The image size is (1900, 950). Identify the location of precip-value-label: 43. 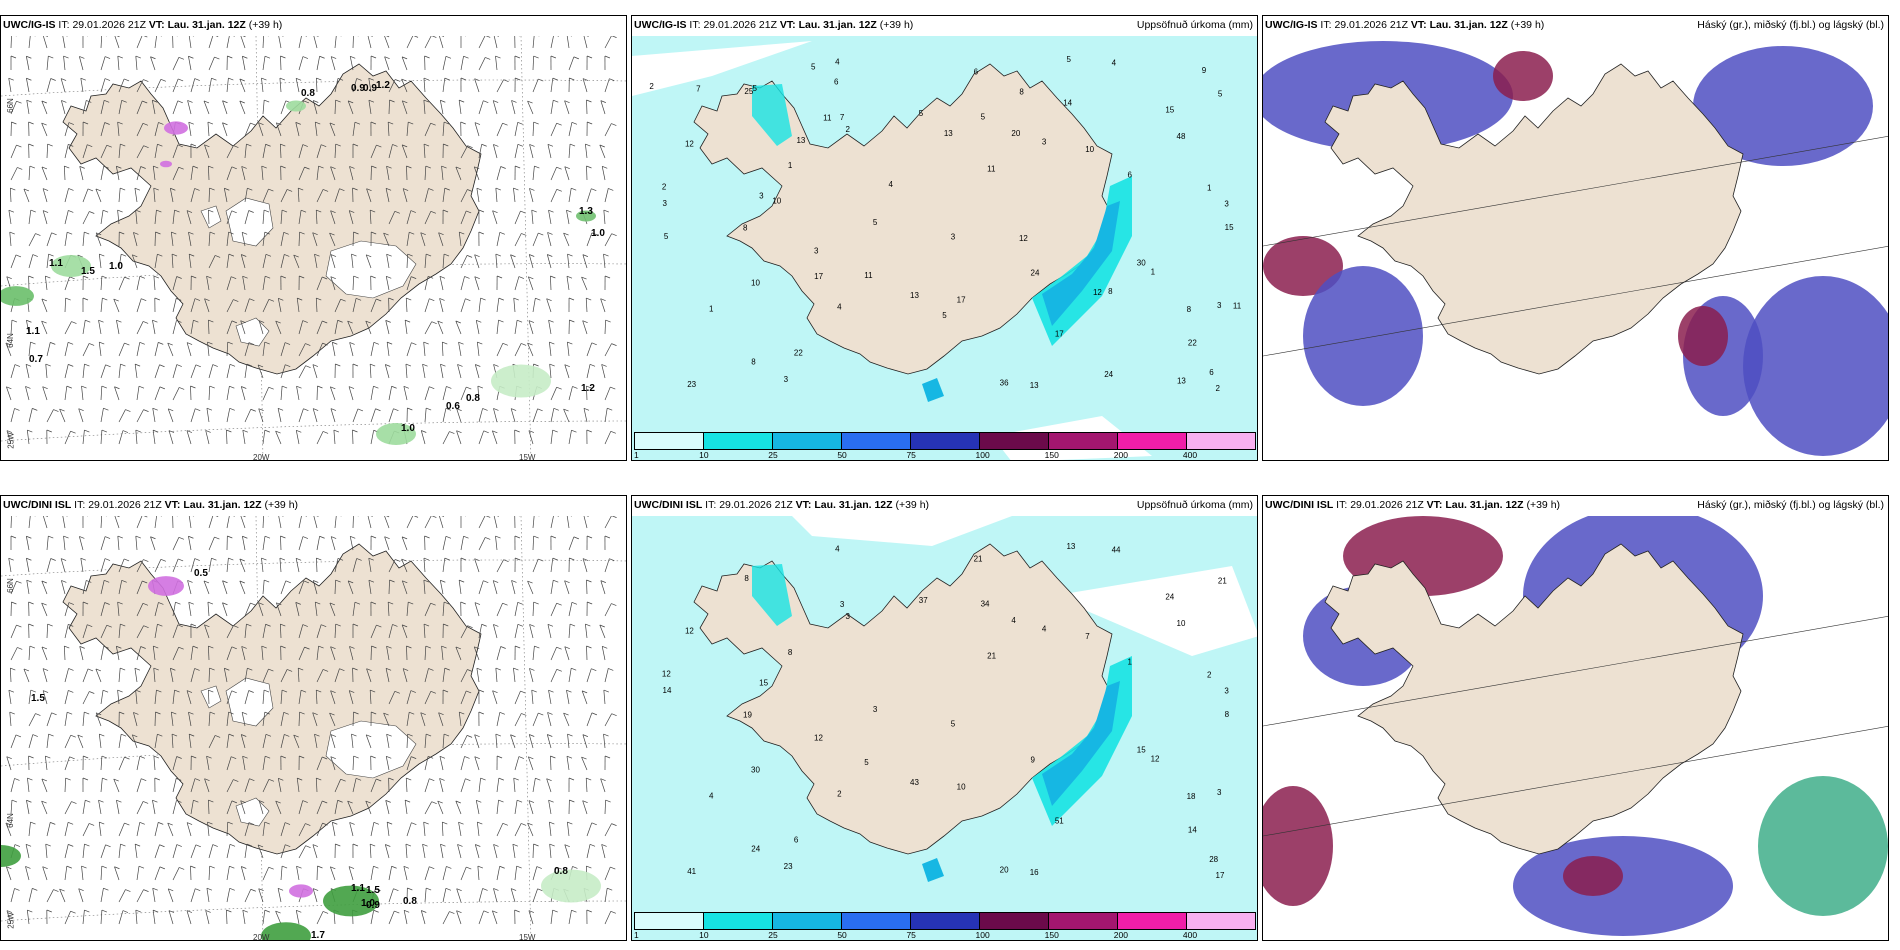
(914, 782).